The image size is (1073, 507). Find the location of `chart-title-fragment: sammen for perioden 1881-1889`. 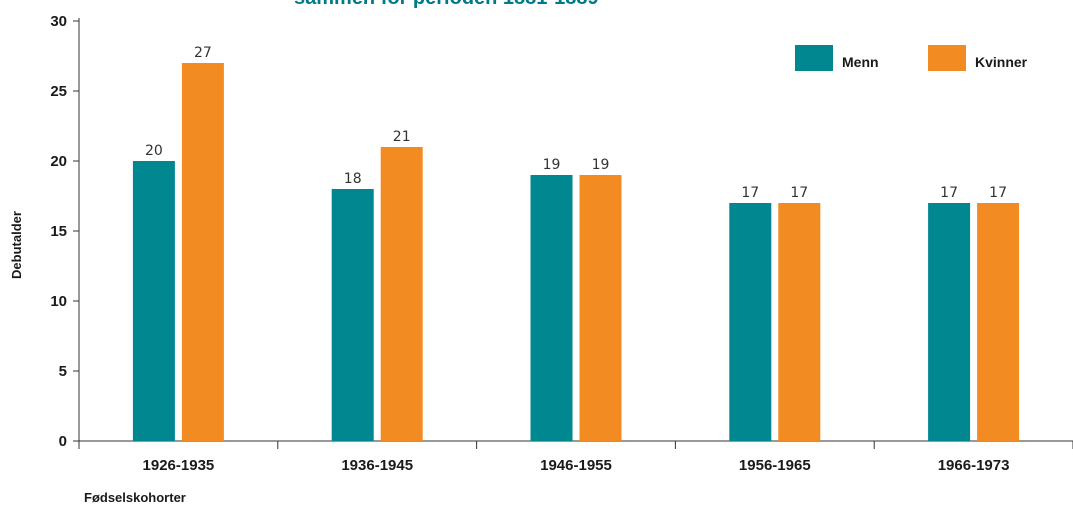

chart-title-fragment: sammen for perioden 1881-1889 is located at coordinates (446, 4).